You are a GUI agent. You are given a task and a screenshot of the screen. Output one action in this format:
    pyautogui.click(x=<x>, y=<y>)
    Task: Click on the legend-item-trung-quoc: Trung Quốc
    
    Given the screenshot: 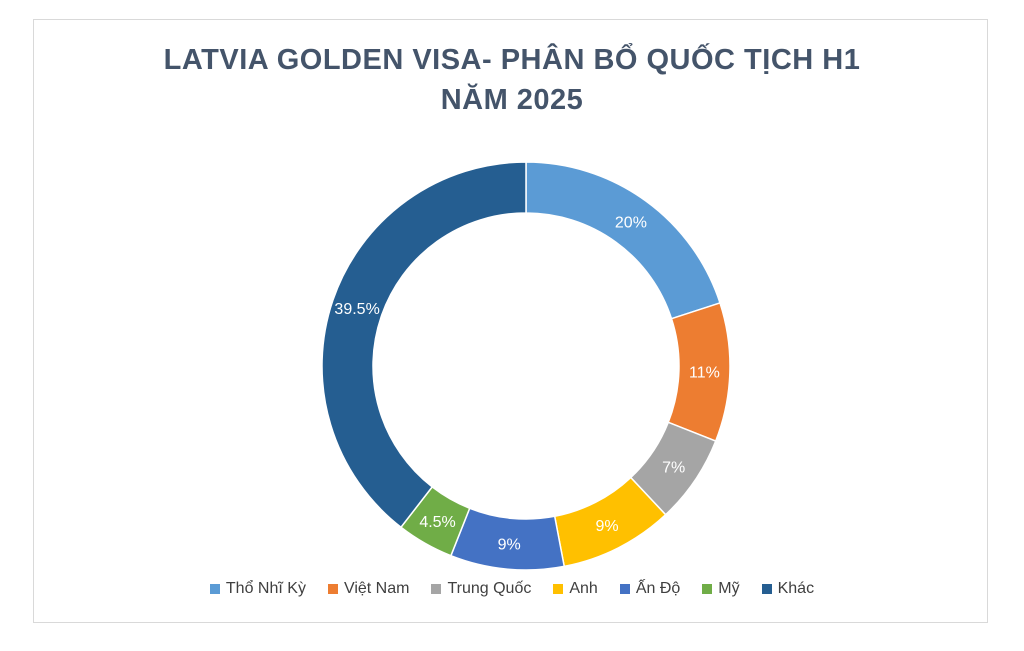 What is the action you would take?
    pyautogui.click(x=481, y=589)
    